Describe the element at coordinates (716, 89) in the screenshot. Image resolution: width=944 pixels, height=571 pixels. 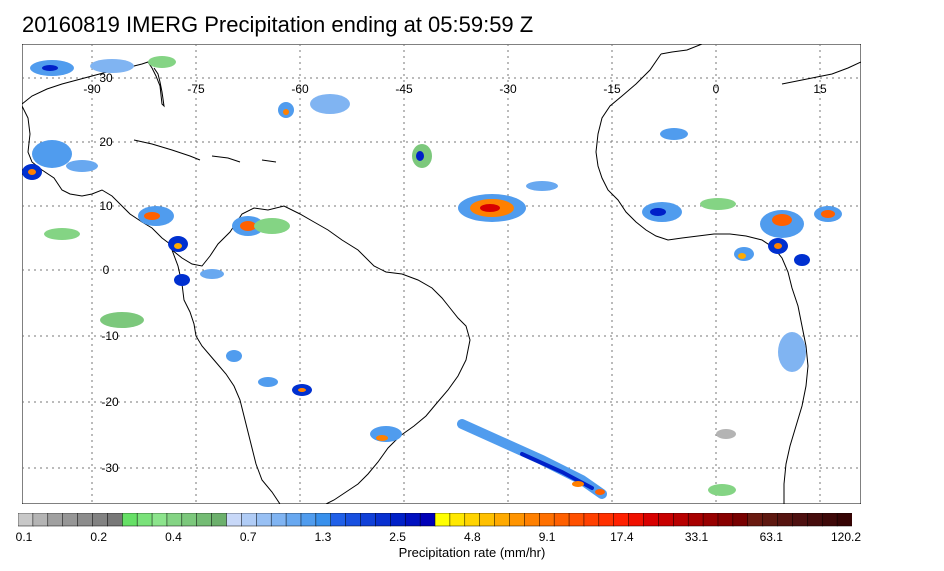
I see `longitude-label: 0` at that location.